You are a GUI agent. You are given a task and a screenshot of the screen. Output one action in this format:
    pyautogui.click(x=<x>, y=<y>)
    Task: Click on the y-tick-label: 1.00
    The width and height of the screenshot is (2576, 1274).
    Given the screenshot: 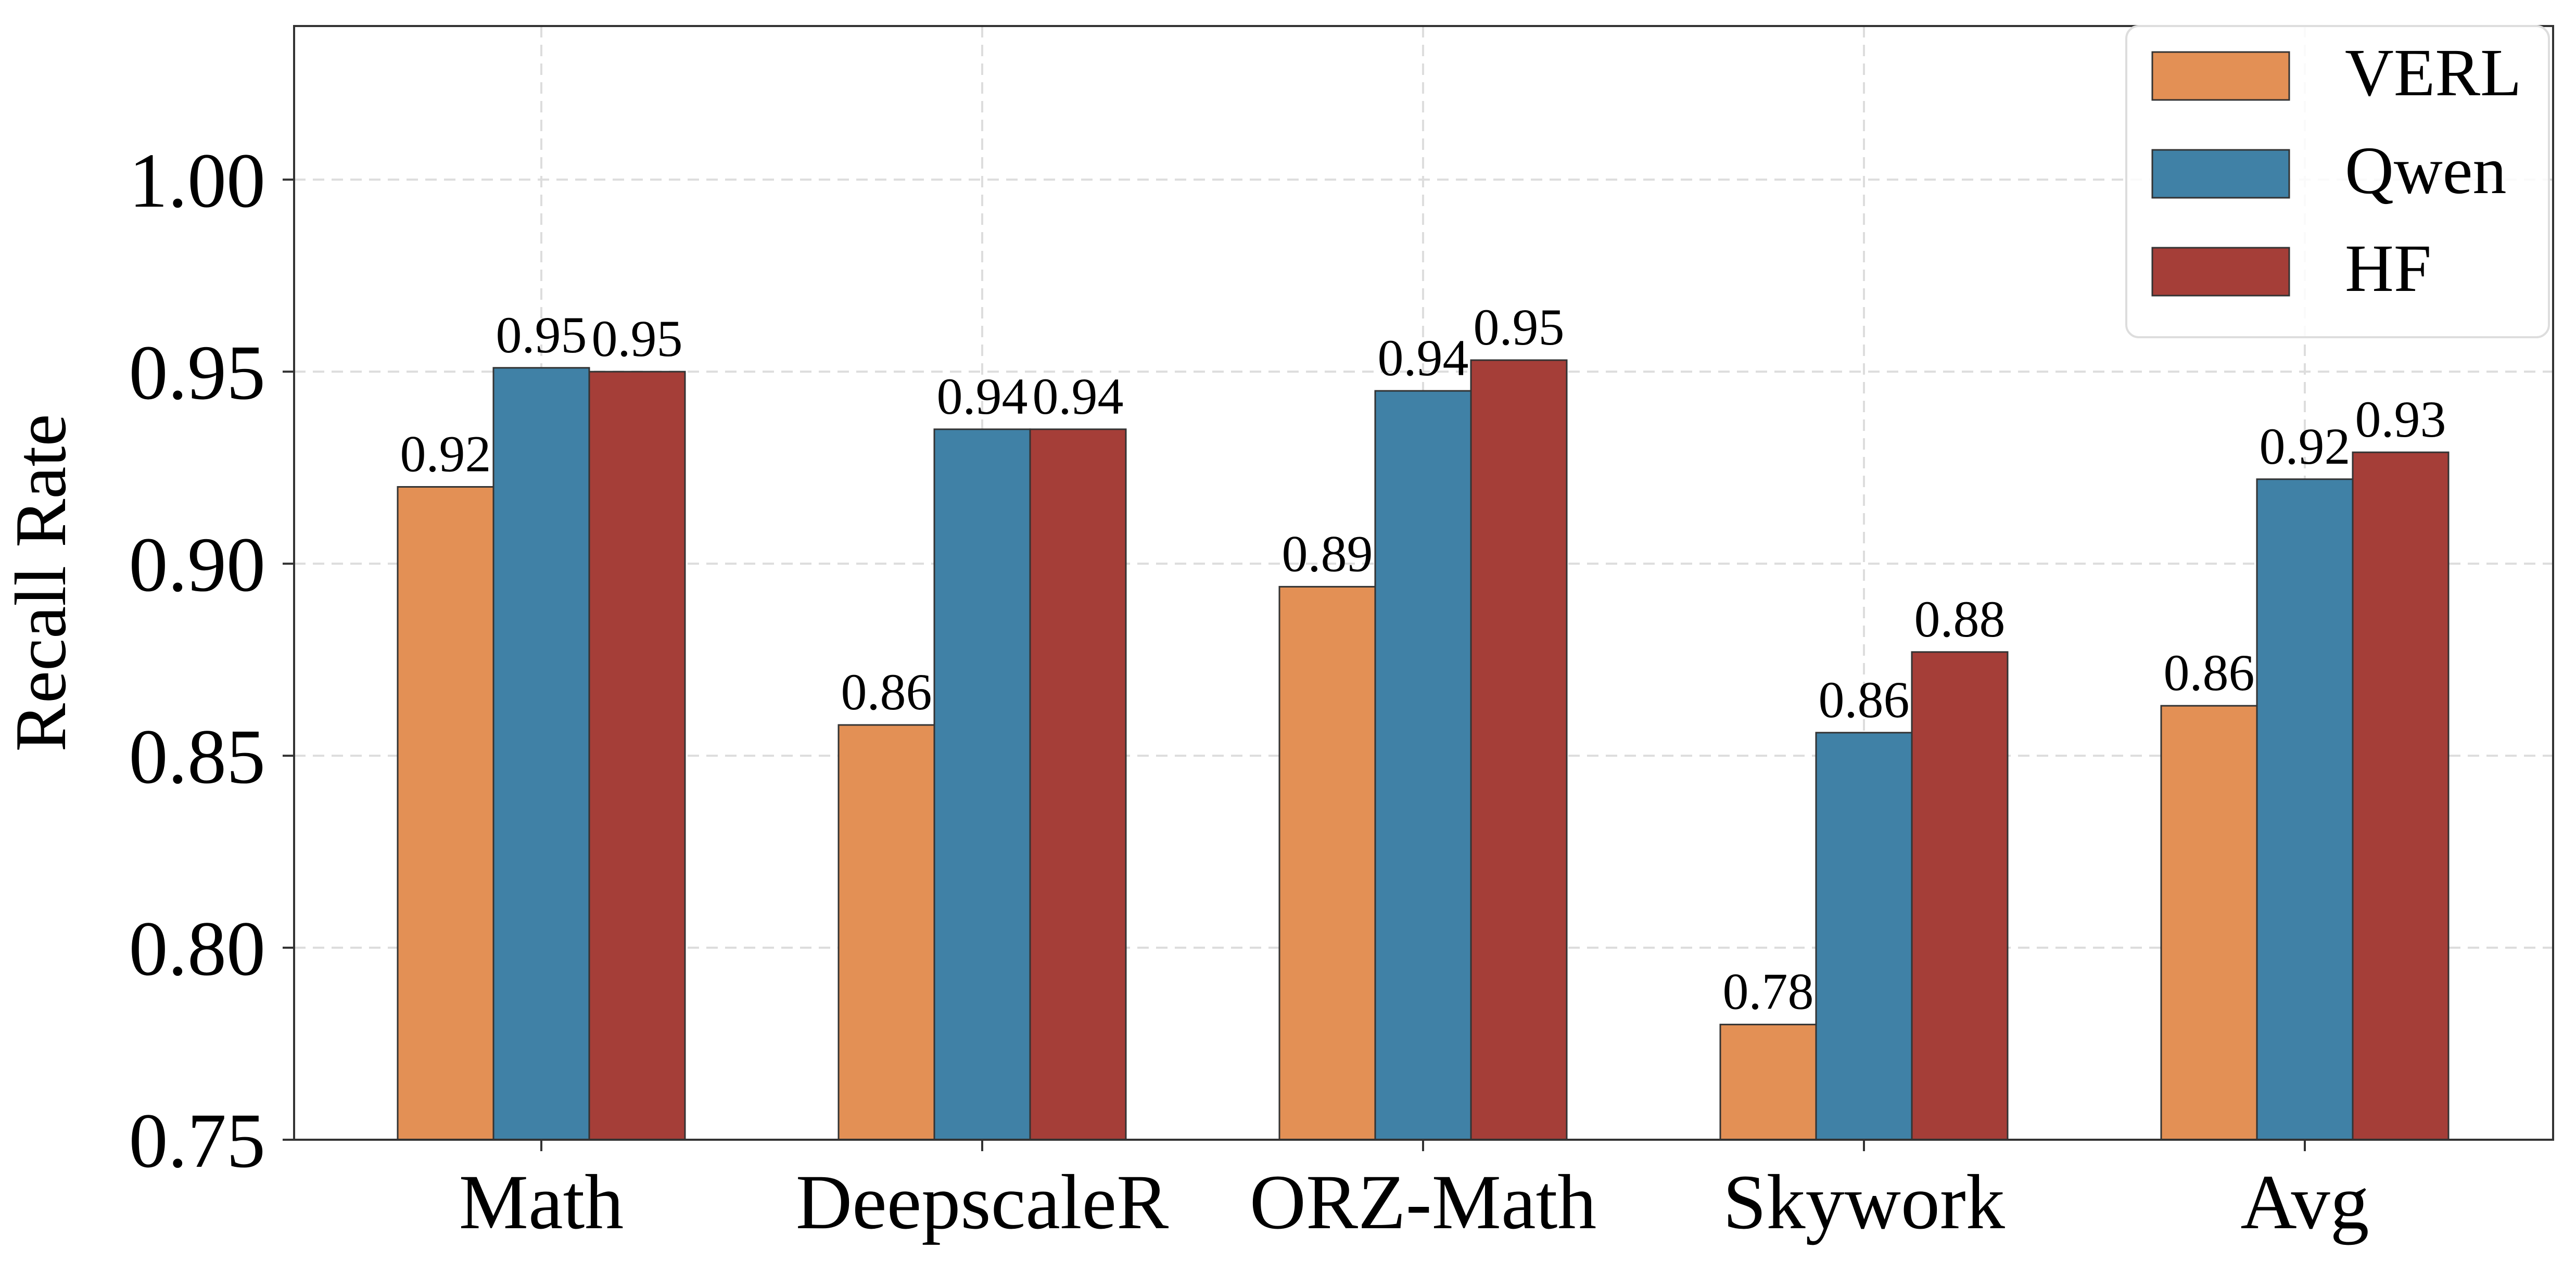 What is the action you would take?
    pyautogui.click(x=197, y=180)
    